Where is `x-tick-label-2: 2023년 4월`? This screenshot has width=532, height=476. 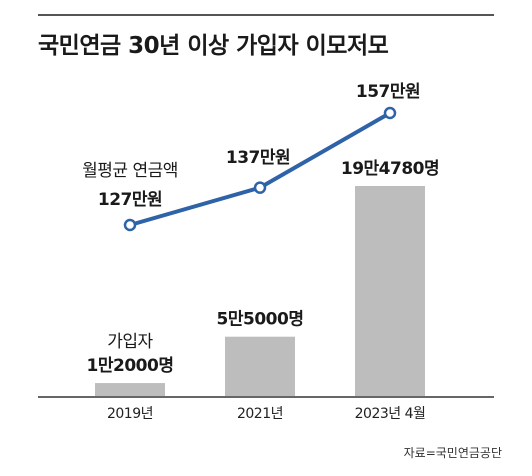 x-tick-label-2: 2023년 4월 is located at coordinates (390, 414).